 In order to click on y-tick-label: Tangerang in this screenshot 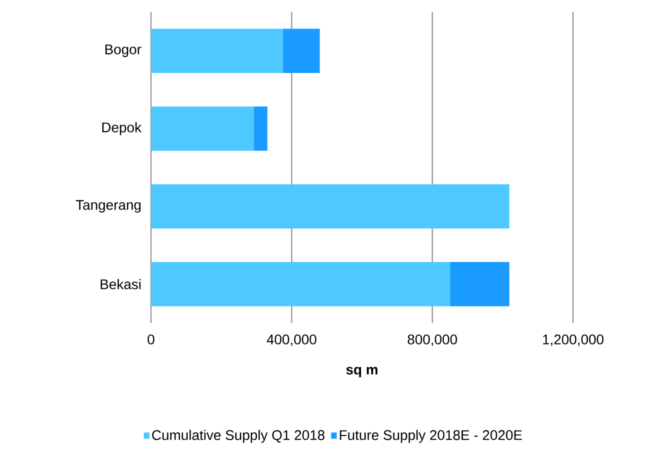, I will do `click(108, 206)`.